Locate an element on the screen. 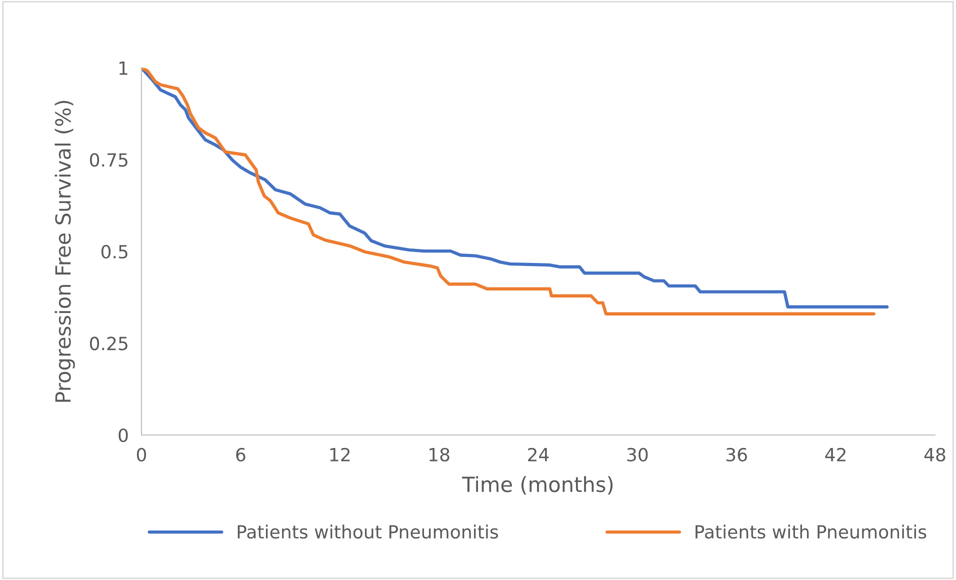 This screenshot has width=956, height=580. y-tick-label: 1 is located at coordinates (123, 68).